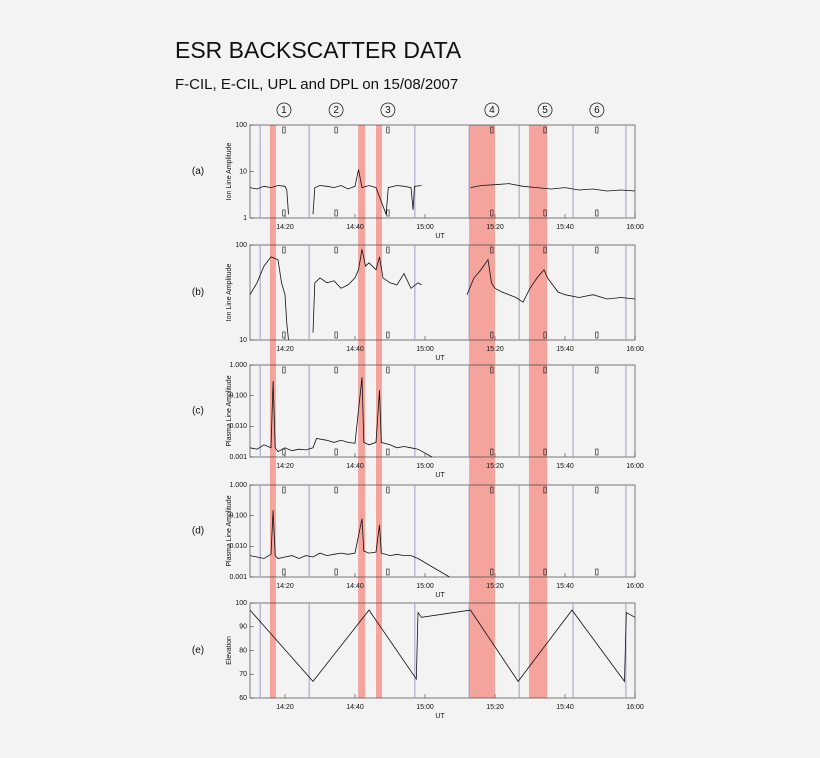 This screenshot has height=758, width=820. I want to click on event-label: 1, so click(284, 110).